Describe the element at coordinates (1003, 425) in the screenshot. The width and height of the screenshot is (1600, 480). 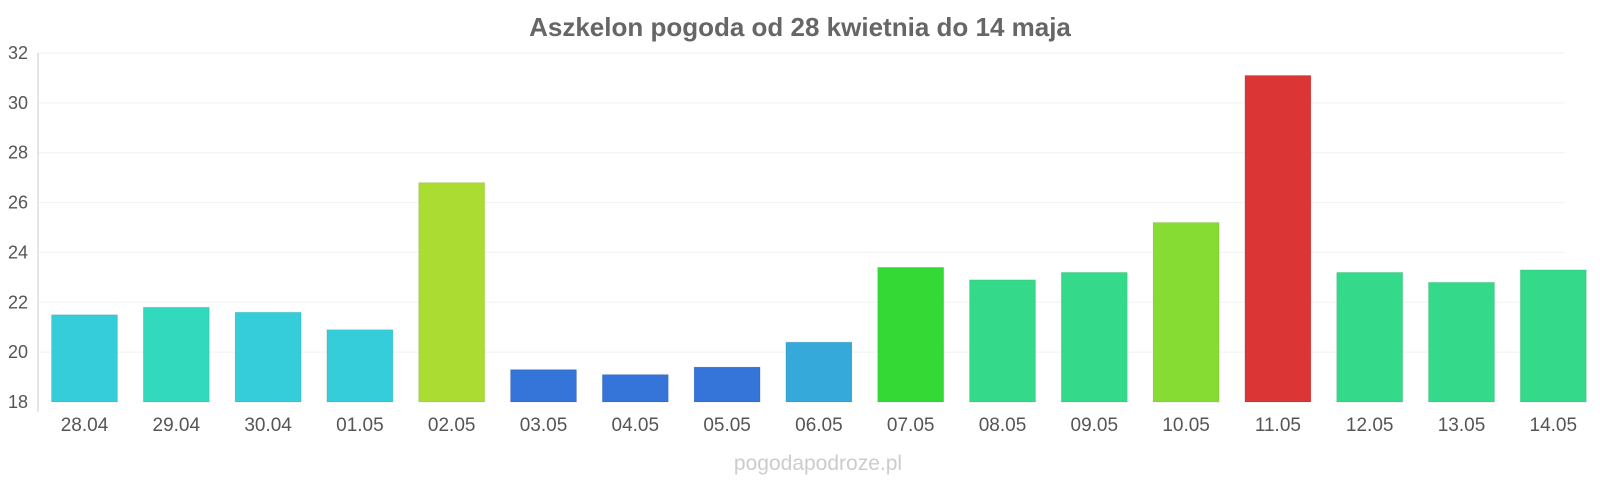
I see `x-tick-label: 08.05` at that location.